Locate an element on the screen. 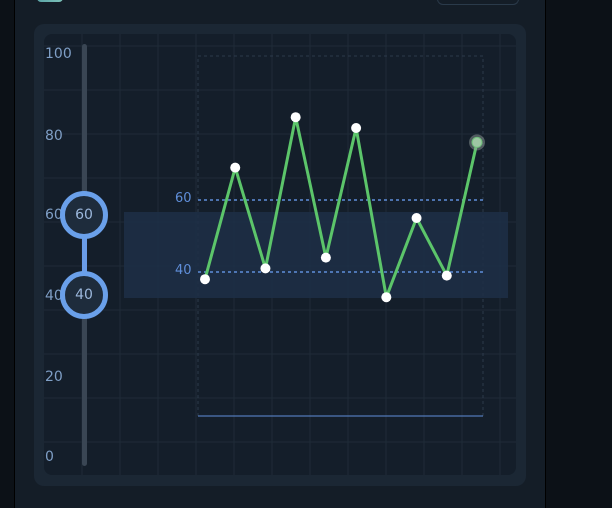 The height and width of the screenshot is (508, 612). slider-tick-0: 0 is located at coordinates (49, 457).